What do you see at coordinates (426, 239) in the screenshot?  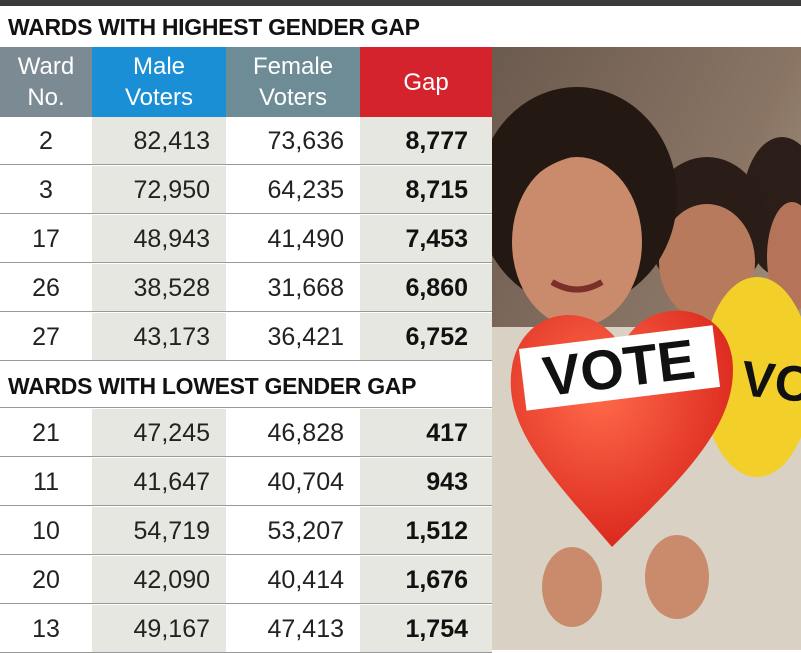 I see `table-cell: 7,453` at bounding box center [426, 239].